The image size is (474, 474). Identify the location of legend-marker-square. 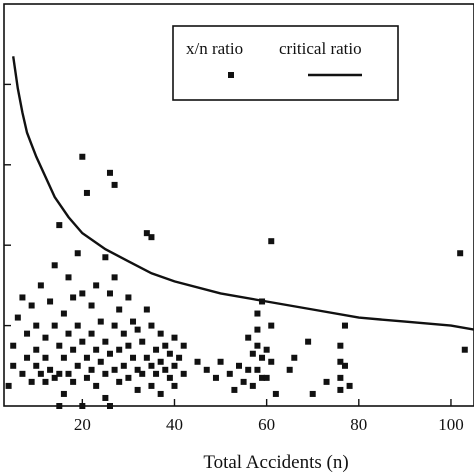
(231, 75).